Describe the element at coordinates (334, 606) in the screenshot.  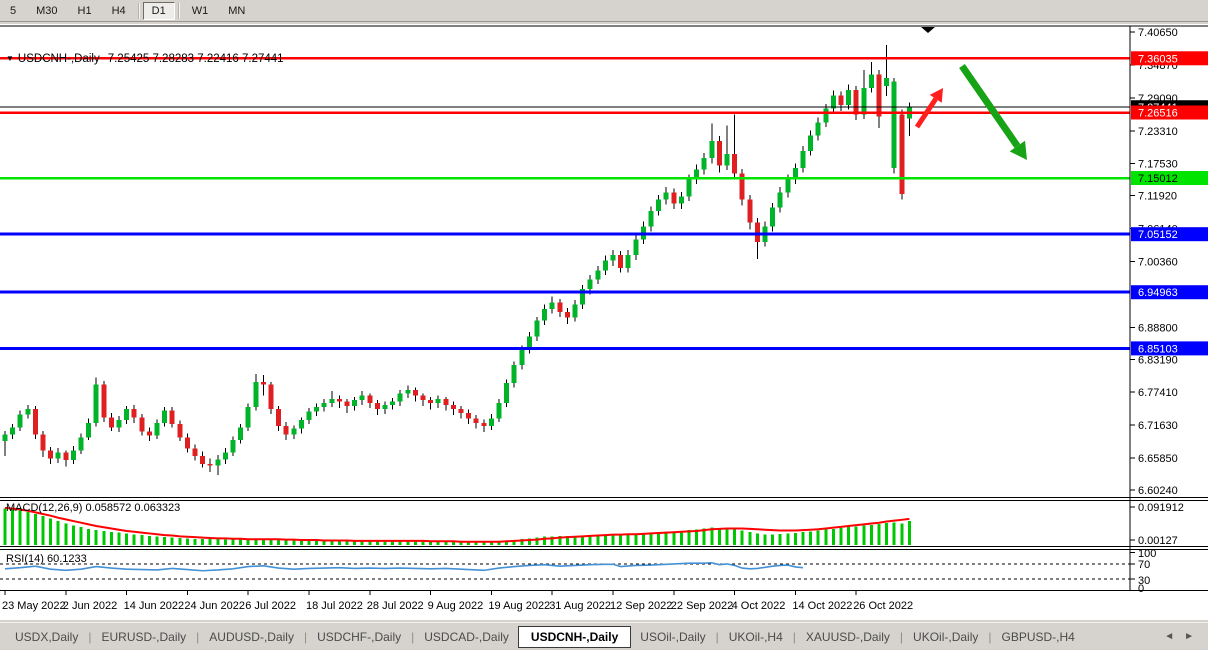
I see `date-tick-label: 18 Jul 2022` at that location.